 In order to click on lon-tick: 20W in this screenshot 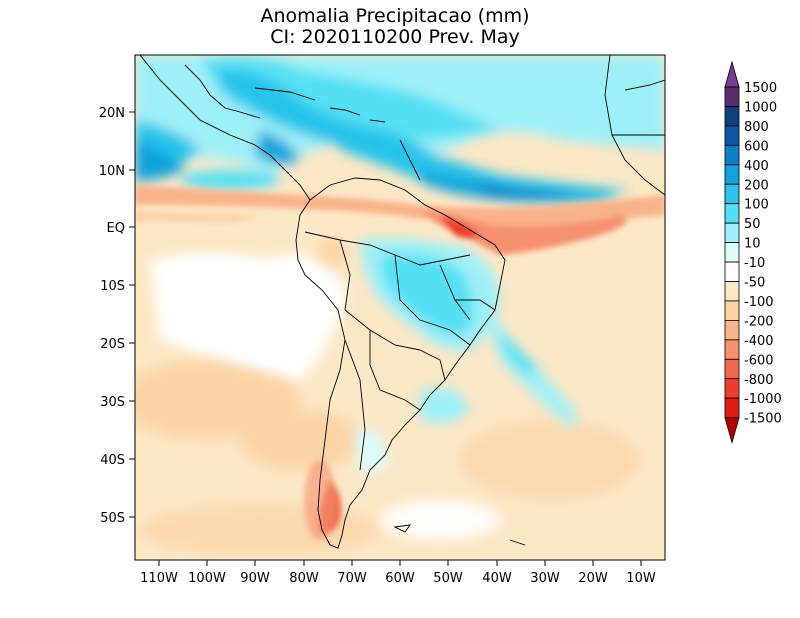, I will do `click(593, 573)`.